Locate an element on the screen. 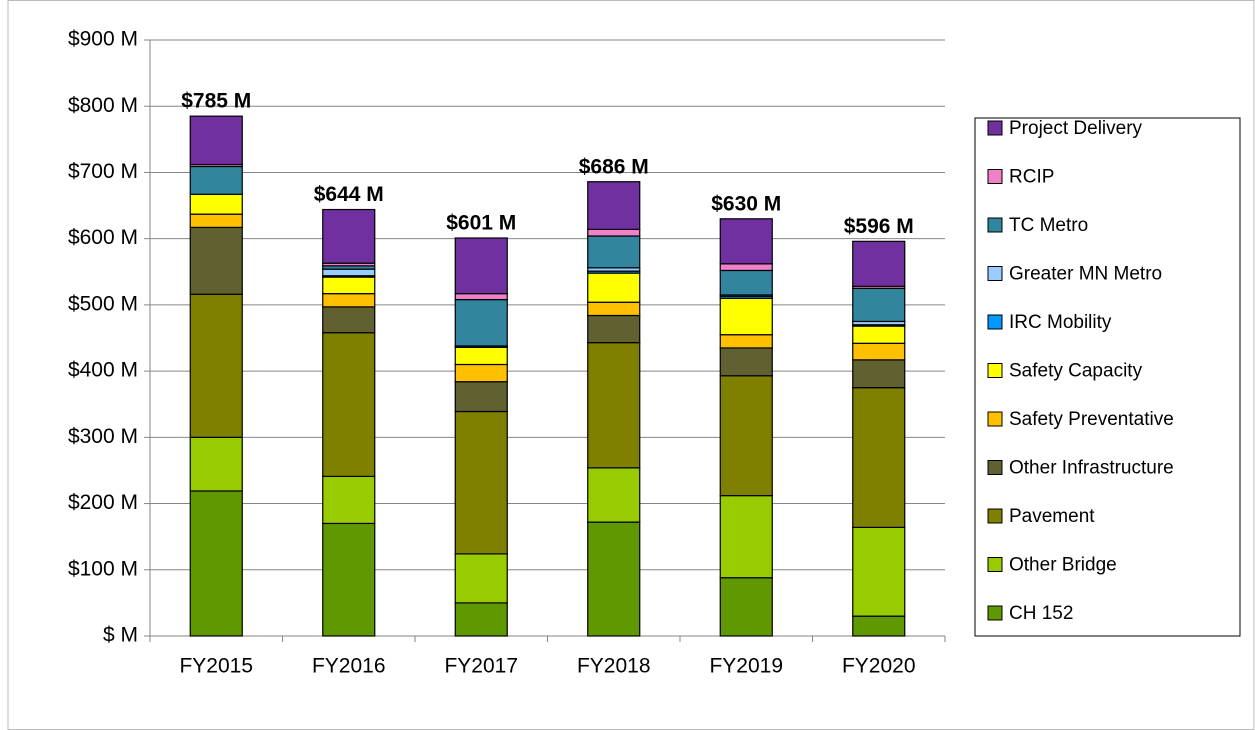 This screenshot has width=1255, height=730. legend-label: TC Metro is located at coordinates (1048, 225).